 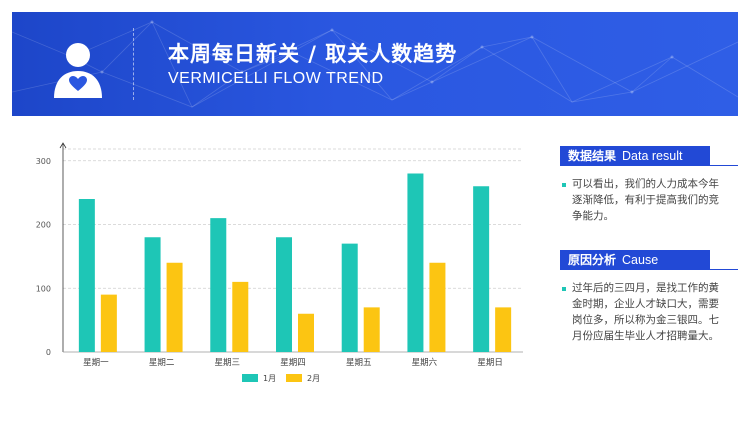 I want to click on cause-tag: 原因分析 Cause, so click(x=635, y=260).